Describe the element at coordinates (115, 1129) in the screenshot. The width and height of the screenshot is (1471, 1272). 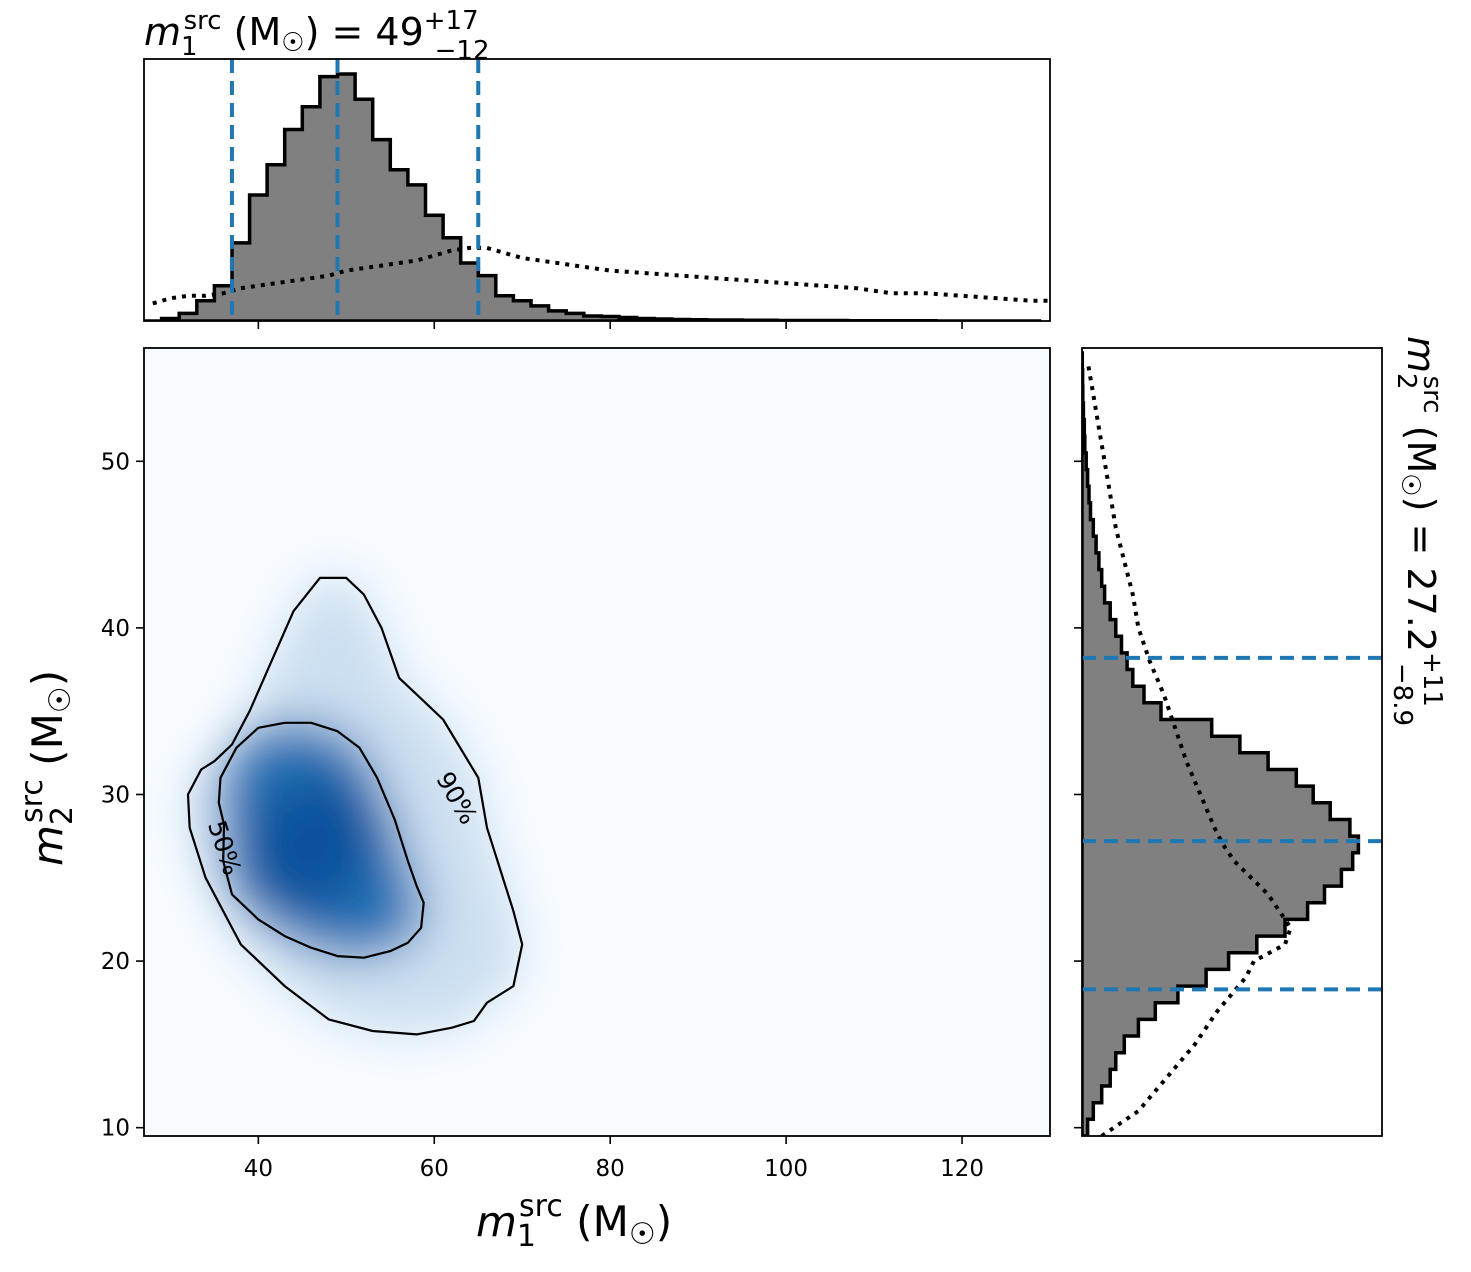
I see `y-tick-label-10: 10` at that location.